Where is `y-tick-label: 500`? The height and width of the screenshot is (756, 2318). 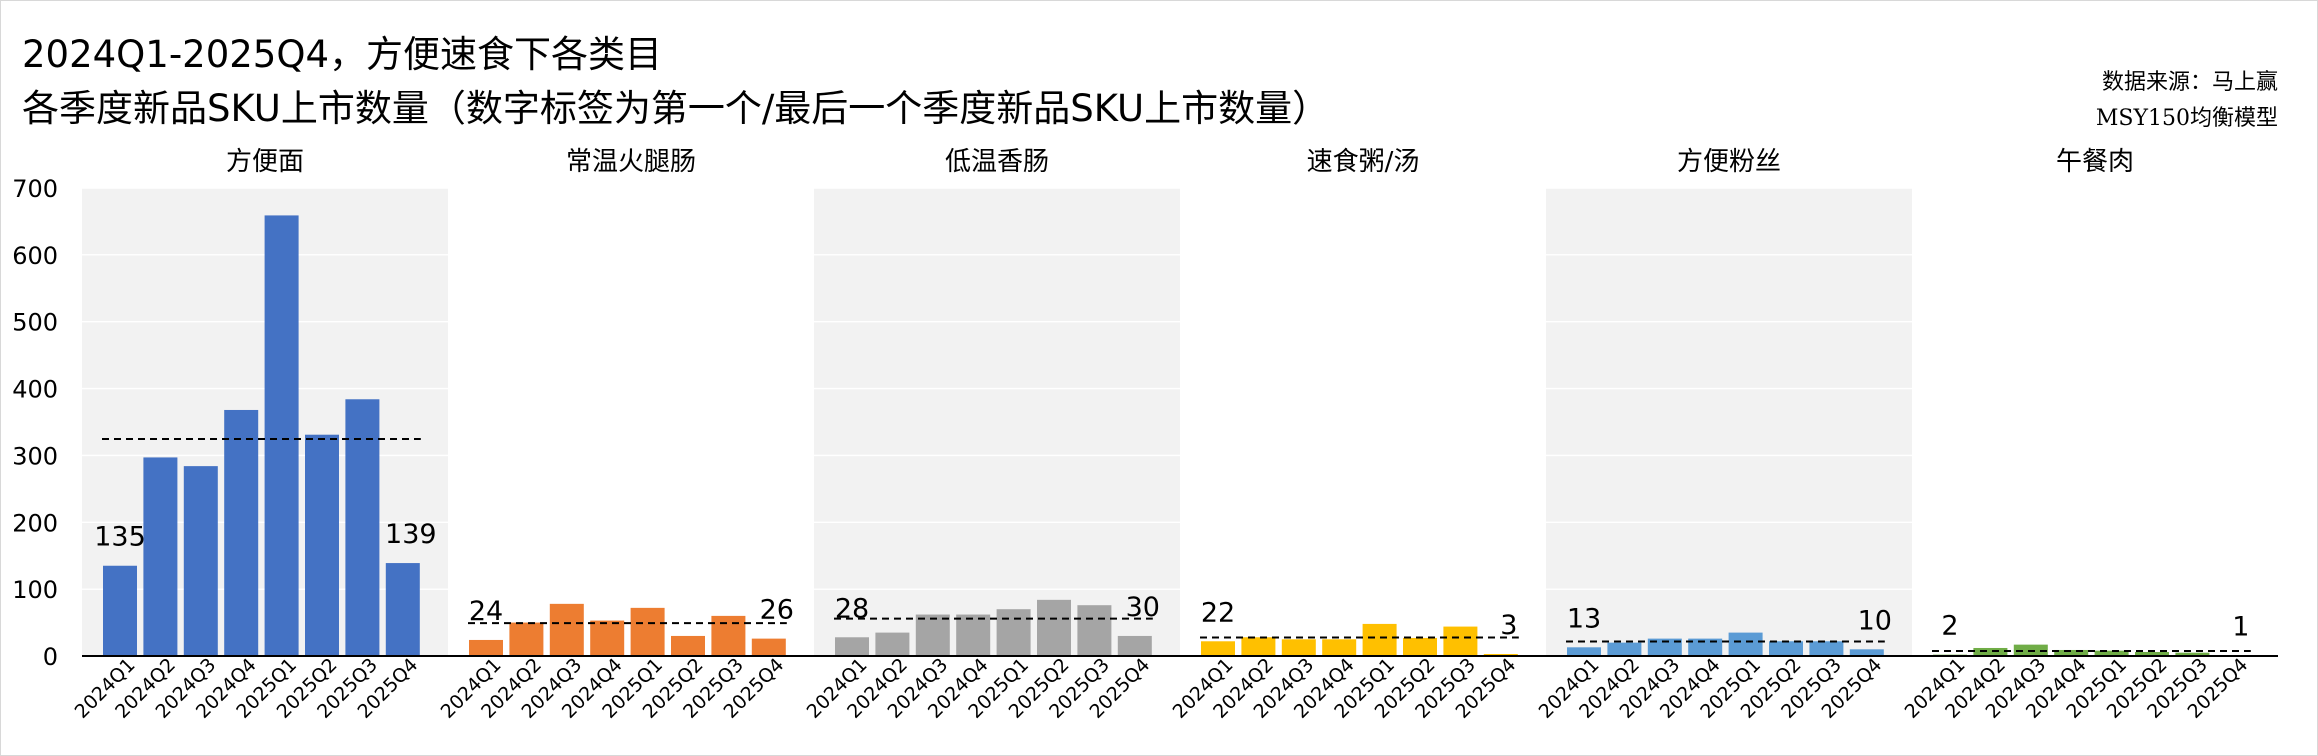
y-tick-label: 500 is located at coordinates (35, 323).